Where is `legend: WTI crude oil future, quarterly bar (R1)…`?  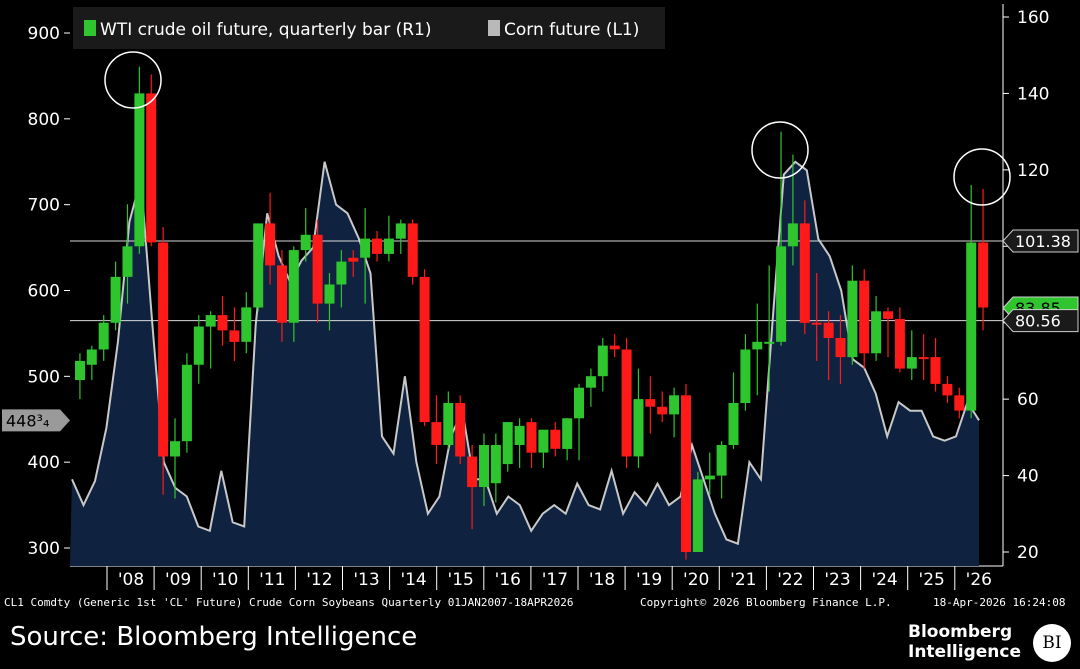 legend: WTI crude oil future, quarterly bar (R1)… is located at coordinates (369, 28).